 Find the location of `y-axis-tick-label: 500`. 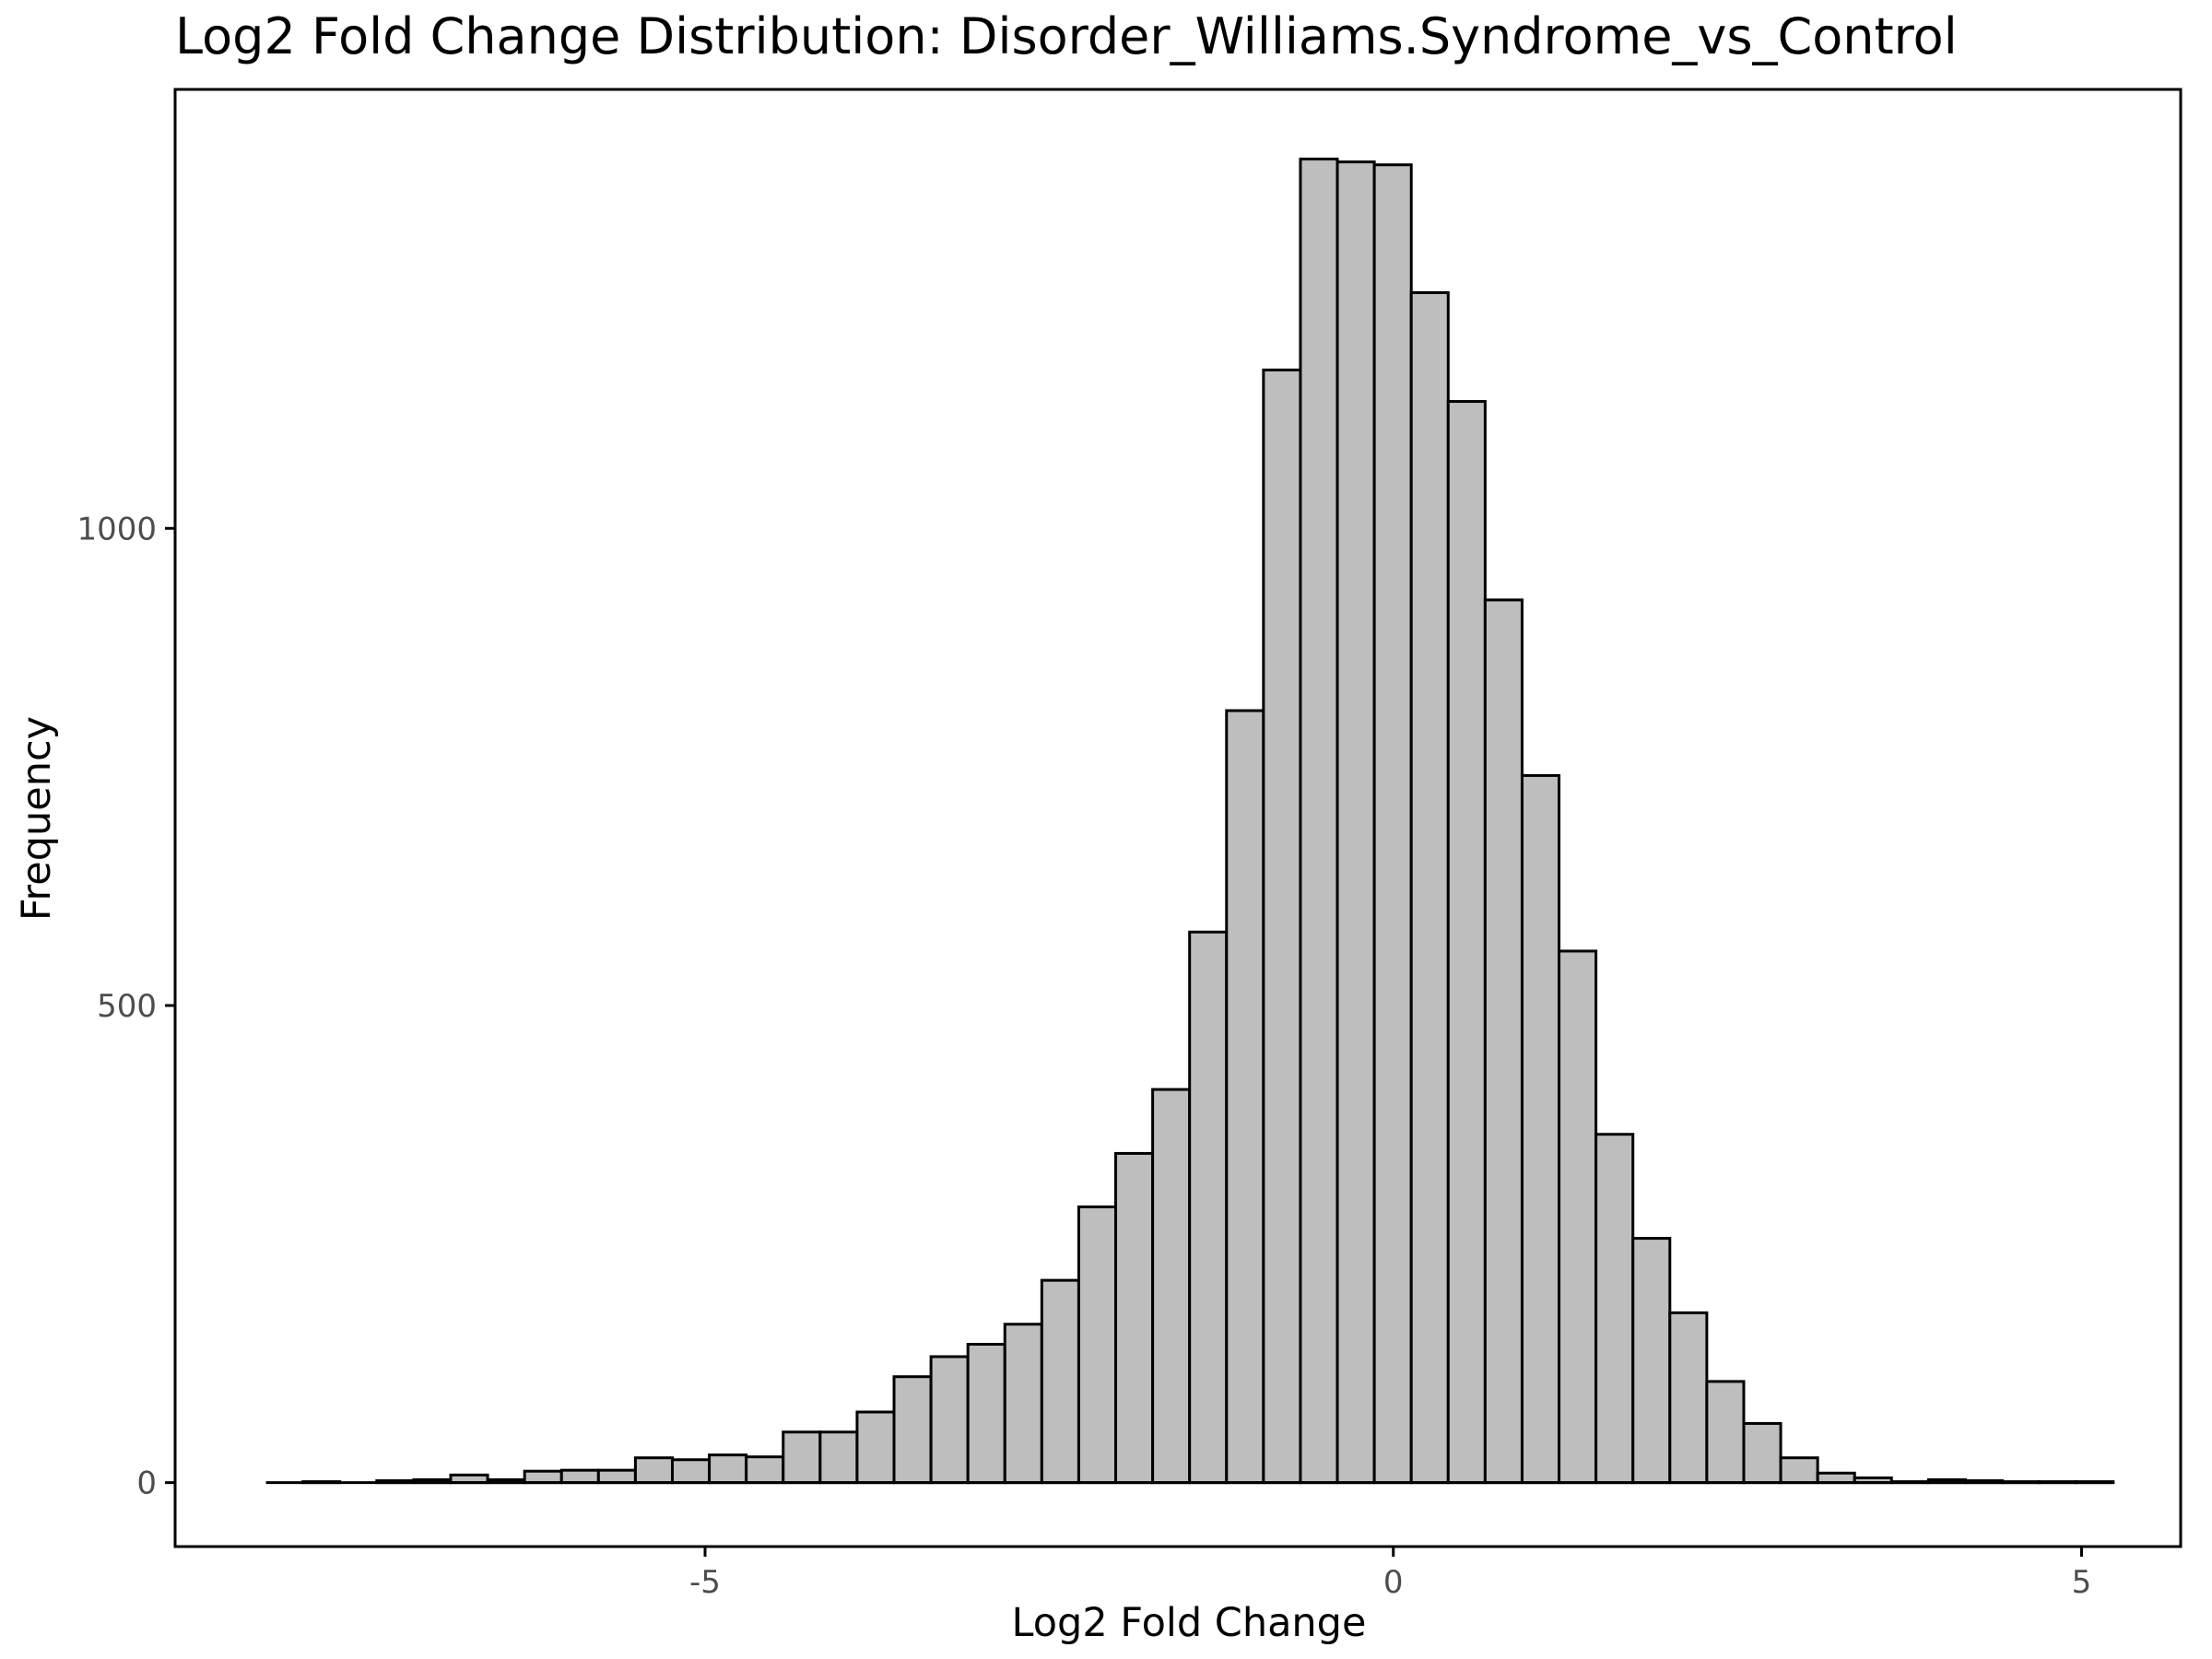

y-axis-tick-label: 500 is located at coordinates (127, 1006).